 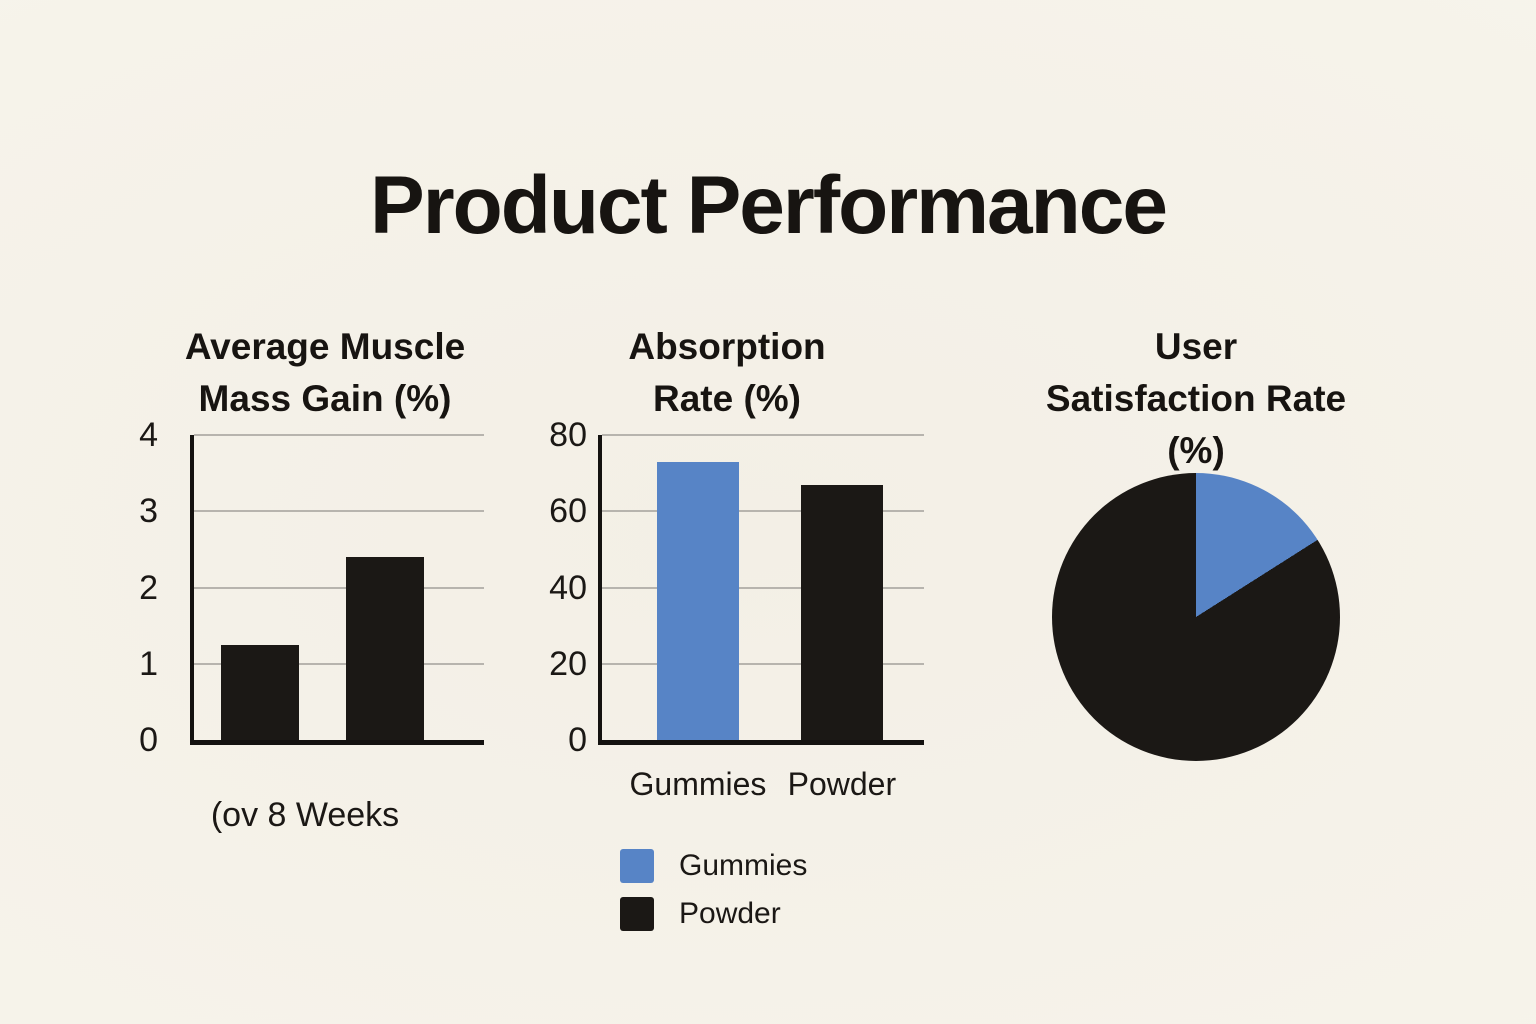 I want to click on bar-plot-absorption-rate: 0 20 40 60 80 Gummies Powder, so click(x=736, y=609).